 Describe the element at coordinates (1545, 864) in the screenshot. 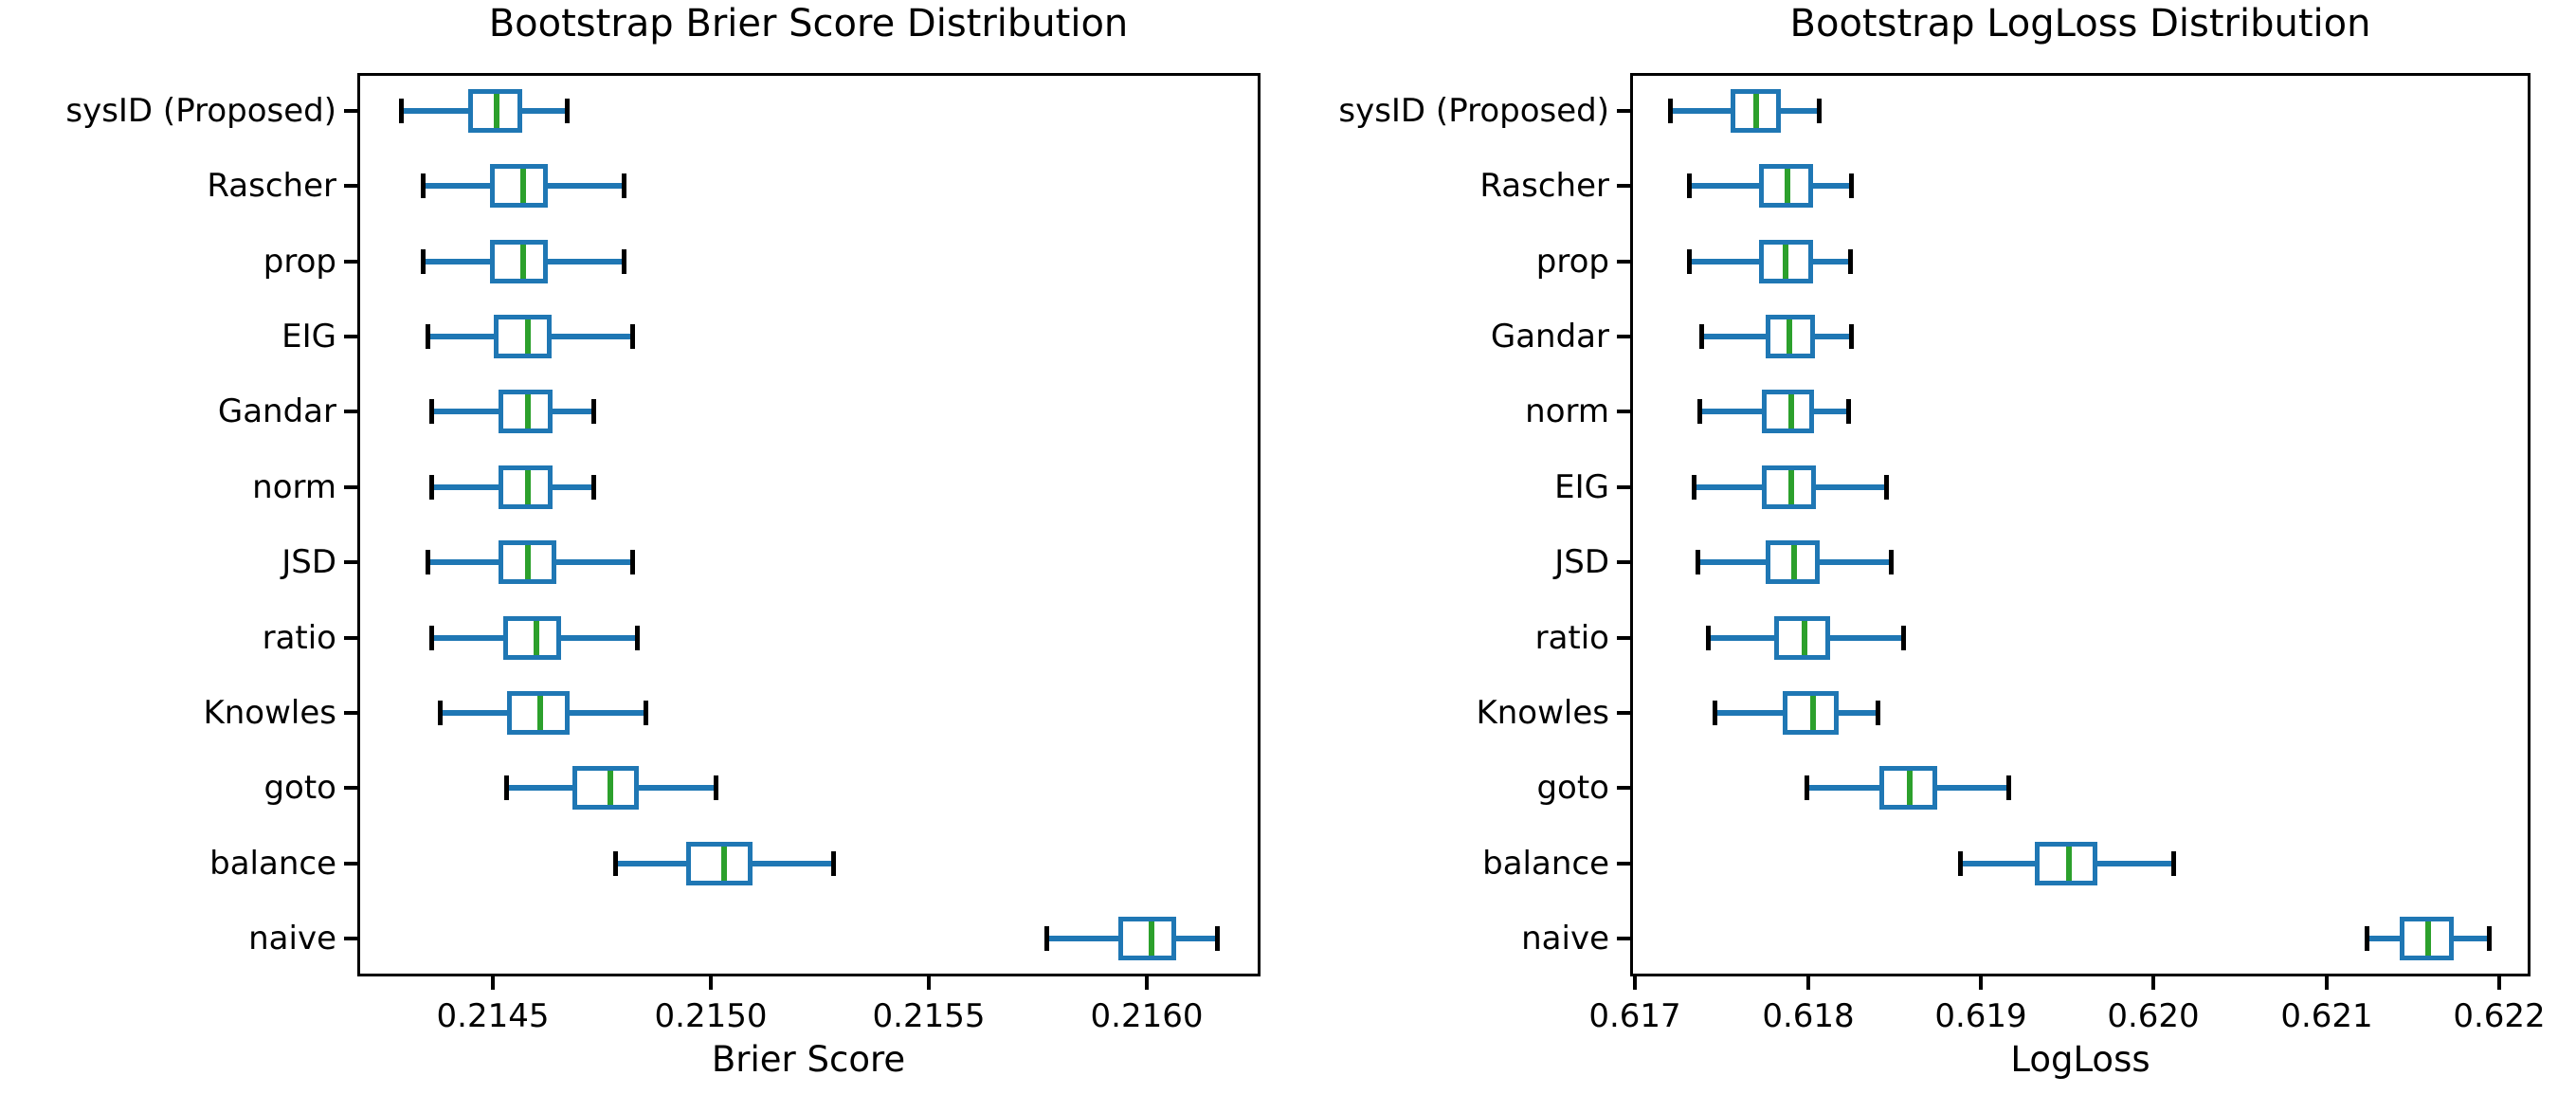

I see `y-tick-label: balance` at that location.